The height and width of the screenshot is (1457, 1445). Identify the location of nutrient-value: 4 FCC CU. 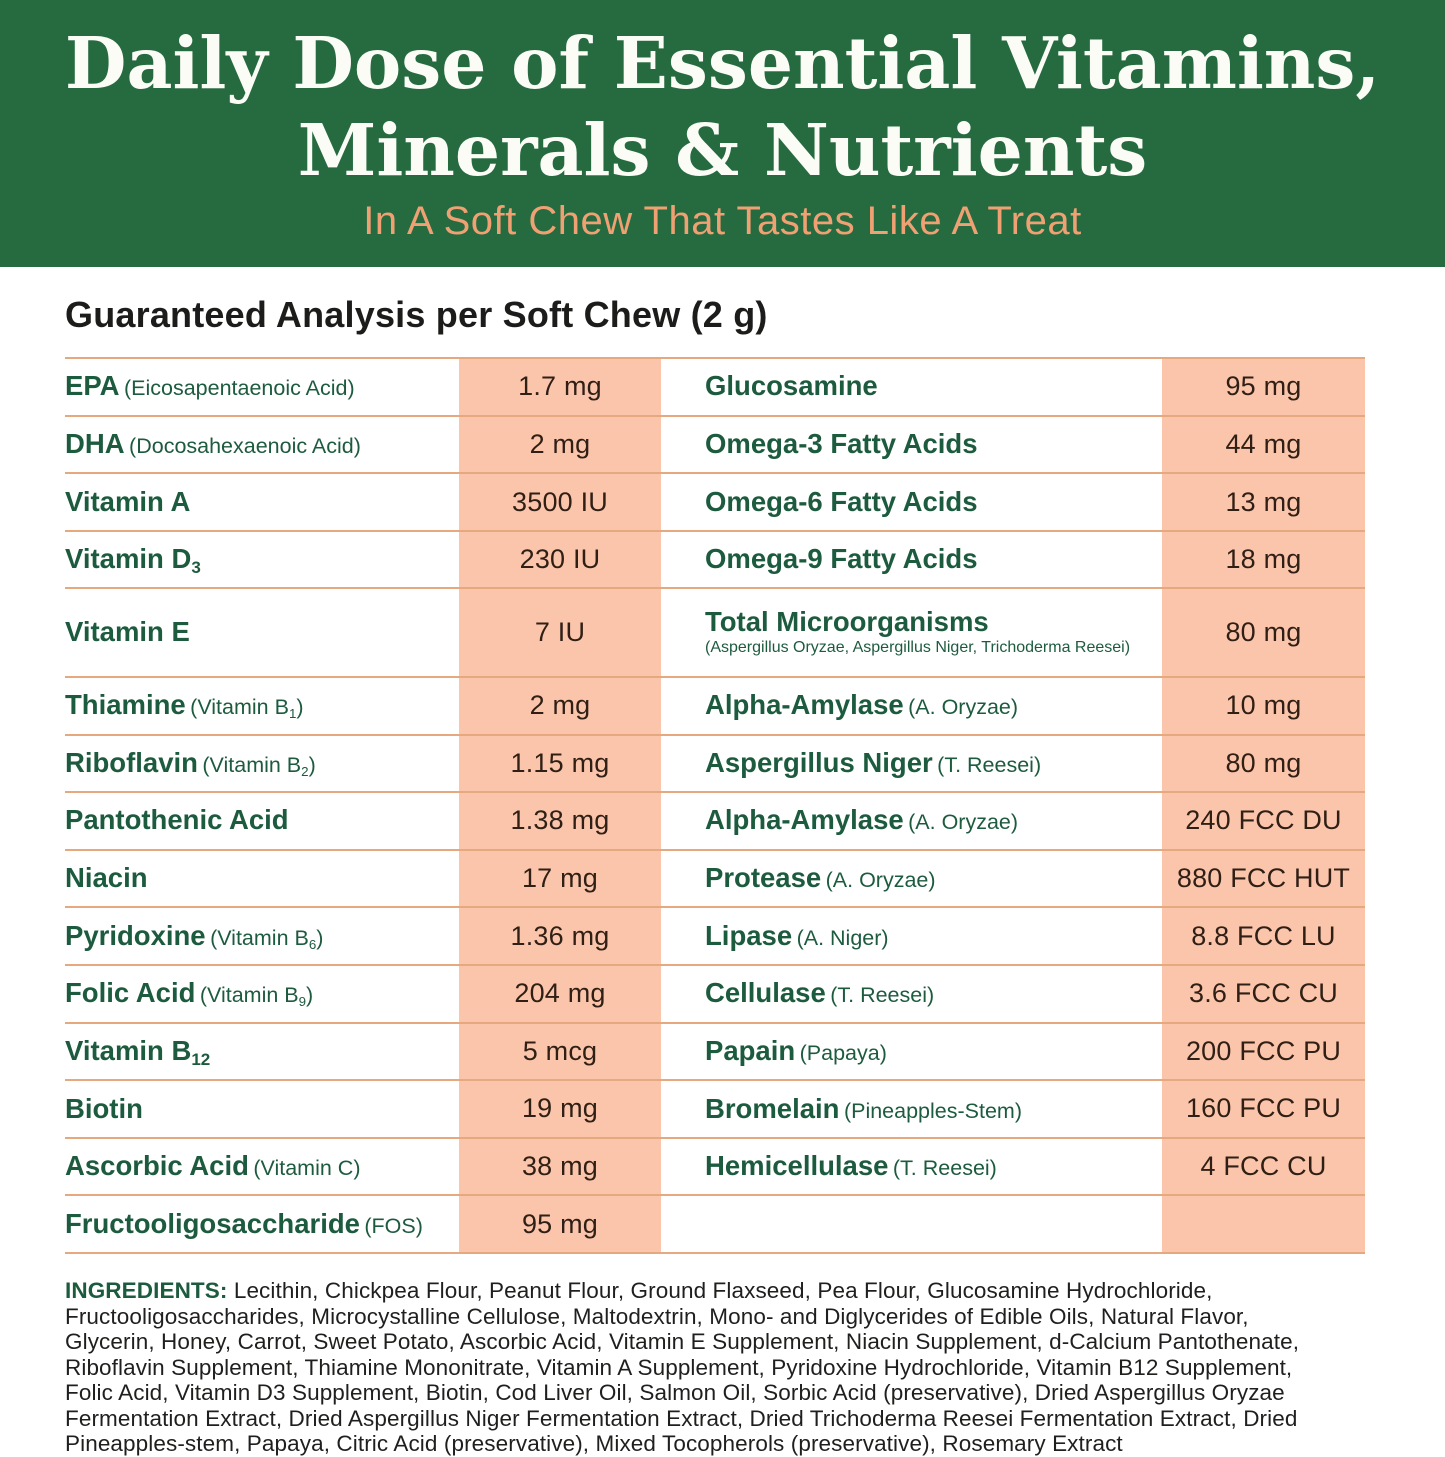
(1263, 1166).